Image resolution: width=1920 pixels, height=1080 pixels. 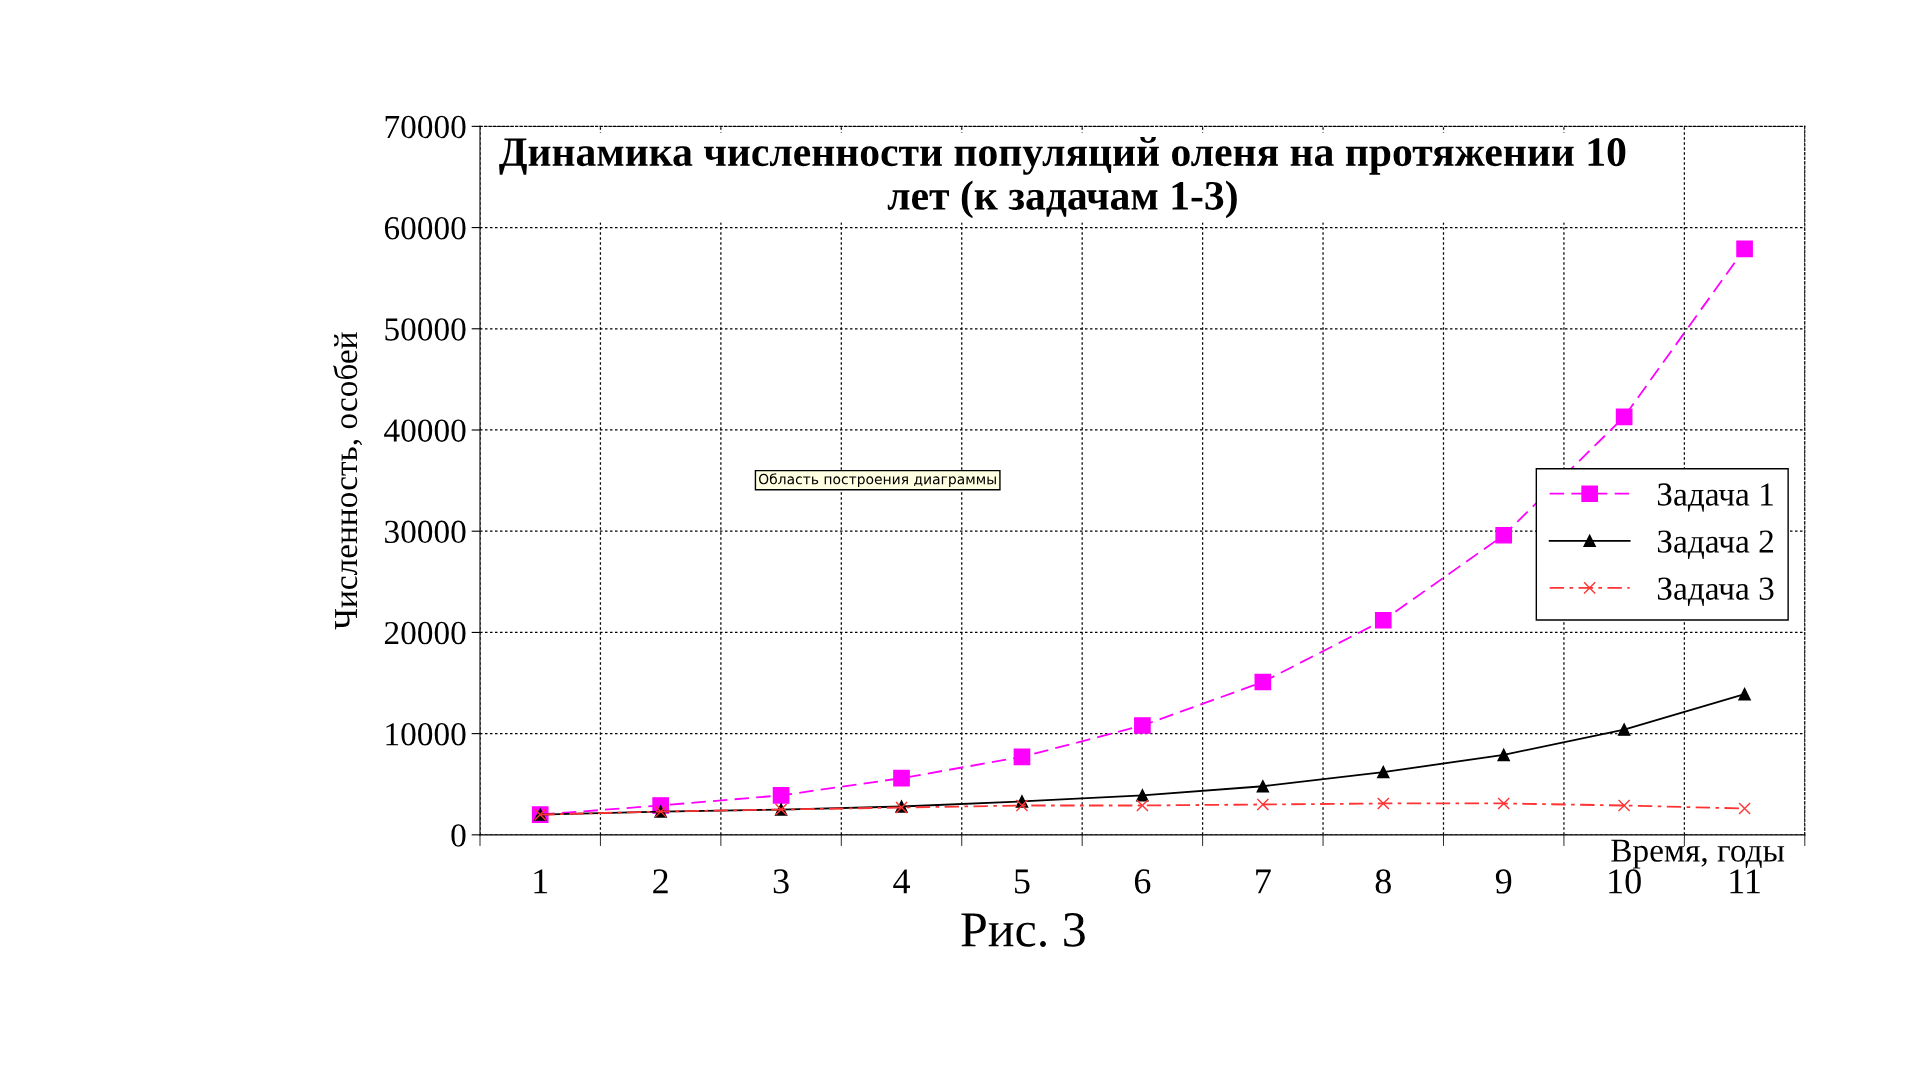 What do you see at coordinates (1142, 881) in the screenshot?
I see `x-tick-label: 6` at bounding box center [1142, 881].